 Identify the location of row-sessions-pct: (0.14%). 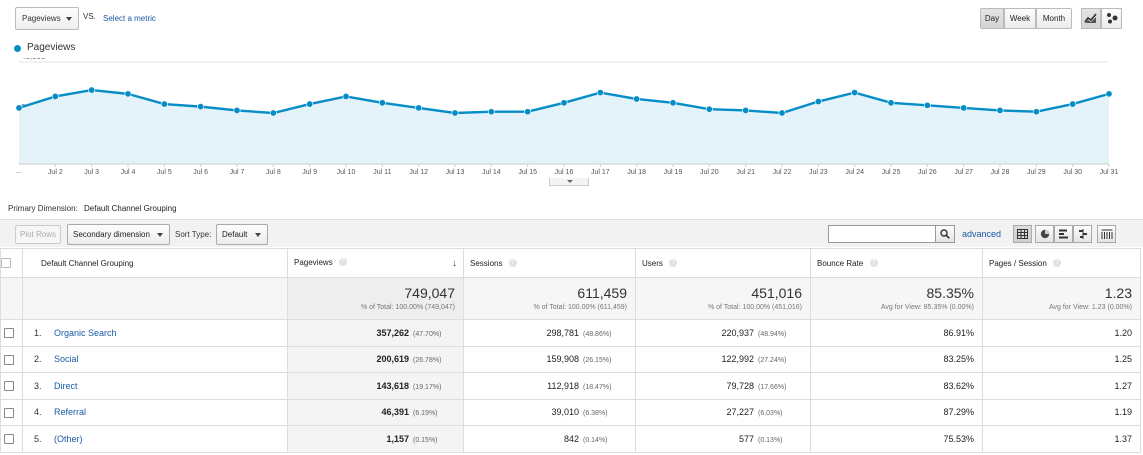
(595, 440).